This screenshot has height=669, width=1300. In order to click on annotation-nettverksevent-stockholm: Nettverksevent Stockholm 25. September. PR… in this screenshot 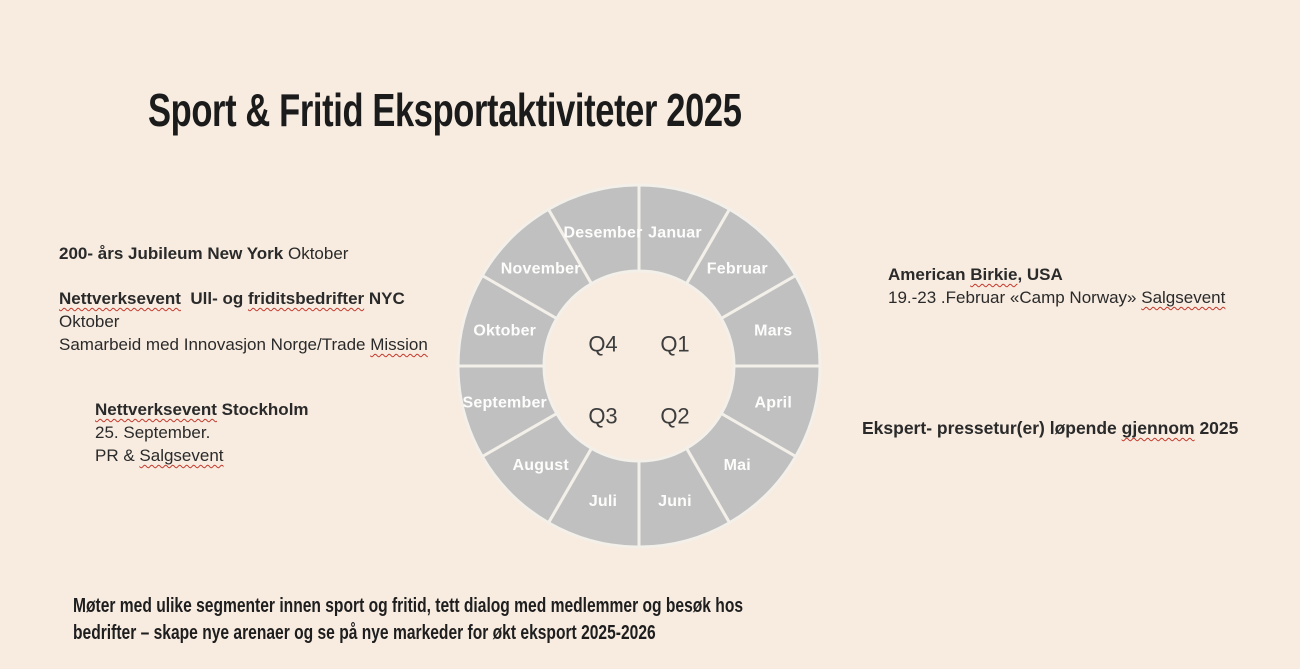, I will do `click(202, 432)`.